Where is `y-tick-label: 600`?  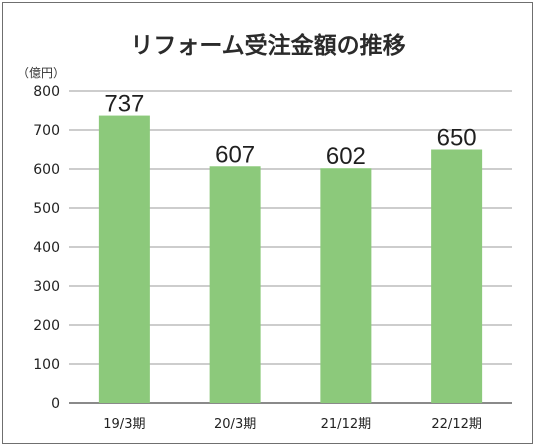 y-tick-label: 600 is located at coordinates (46, 170).